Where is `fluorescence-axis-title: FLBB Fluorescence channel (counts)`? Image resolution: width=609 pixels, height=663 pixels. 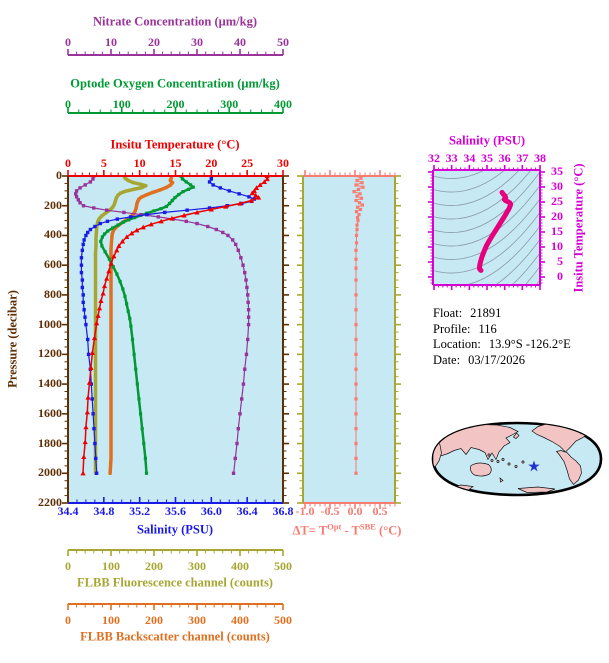 fluorescence-axis-title: FLBB Fluorescence channel (counts) is located at coordinates (175, 582).